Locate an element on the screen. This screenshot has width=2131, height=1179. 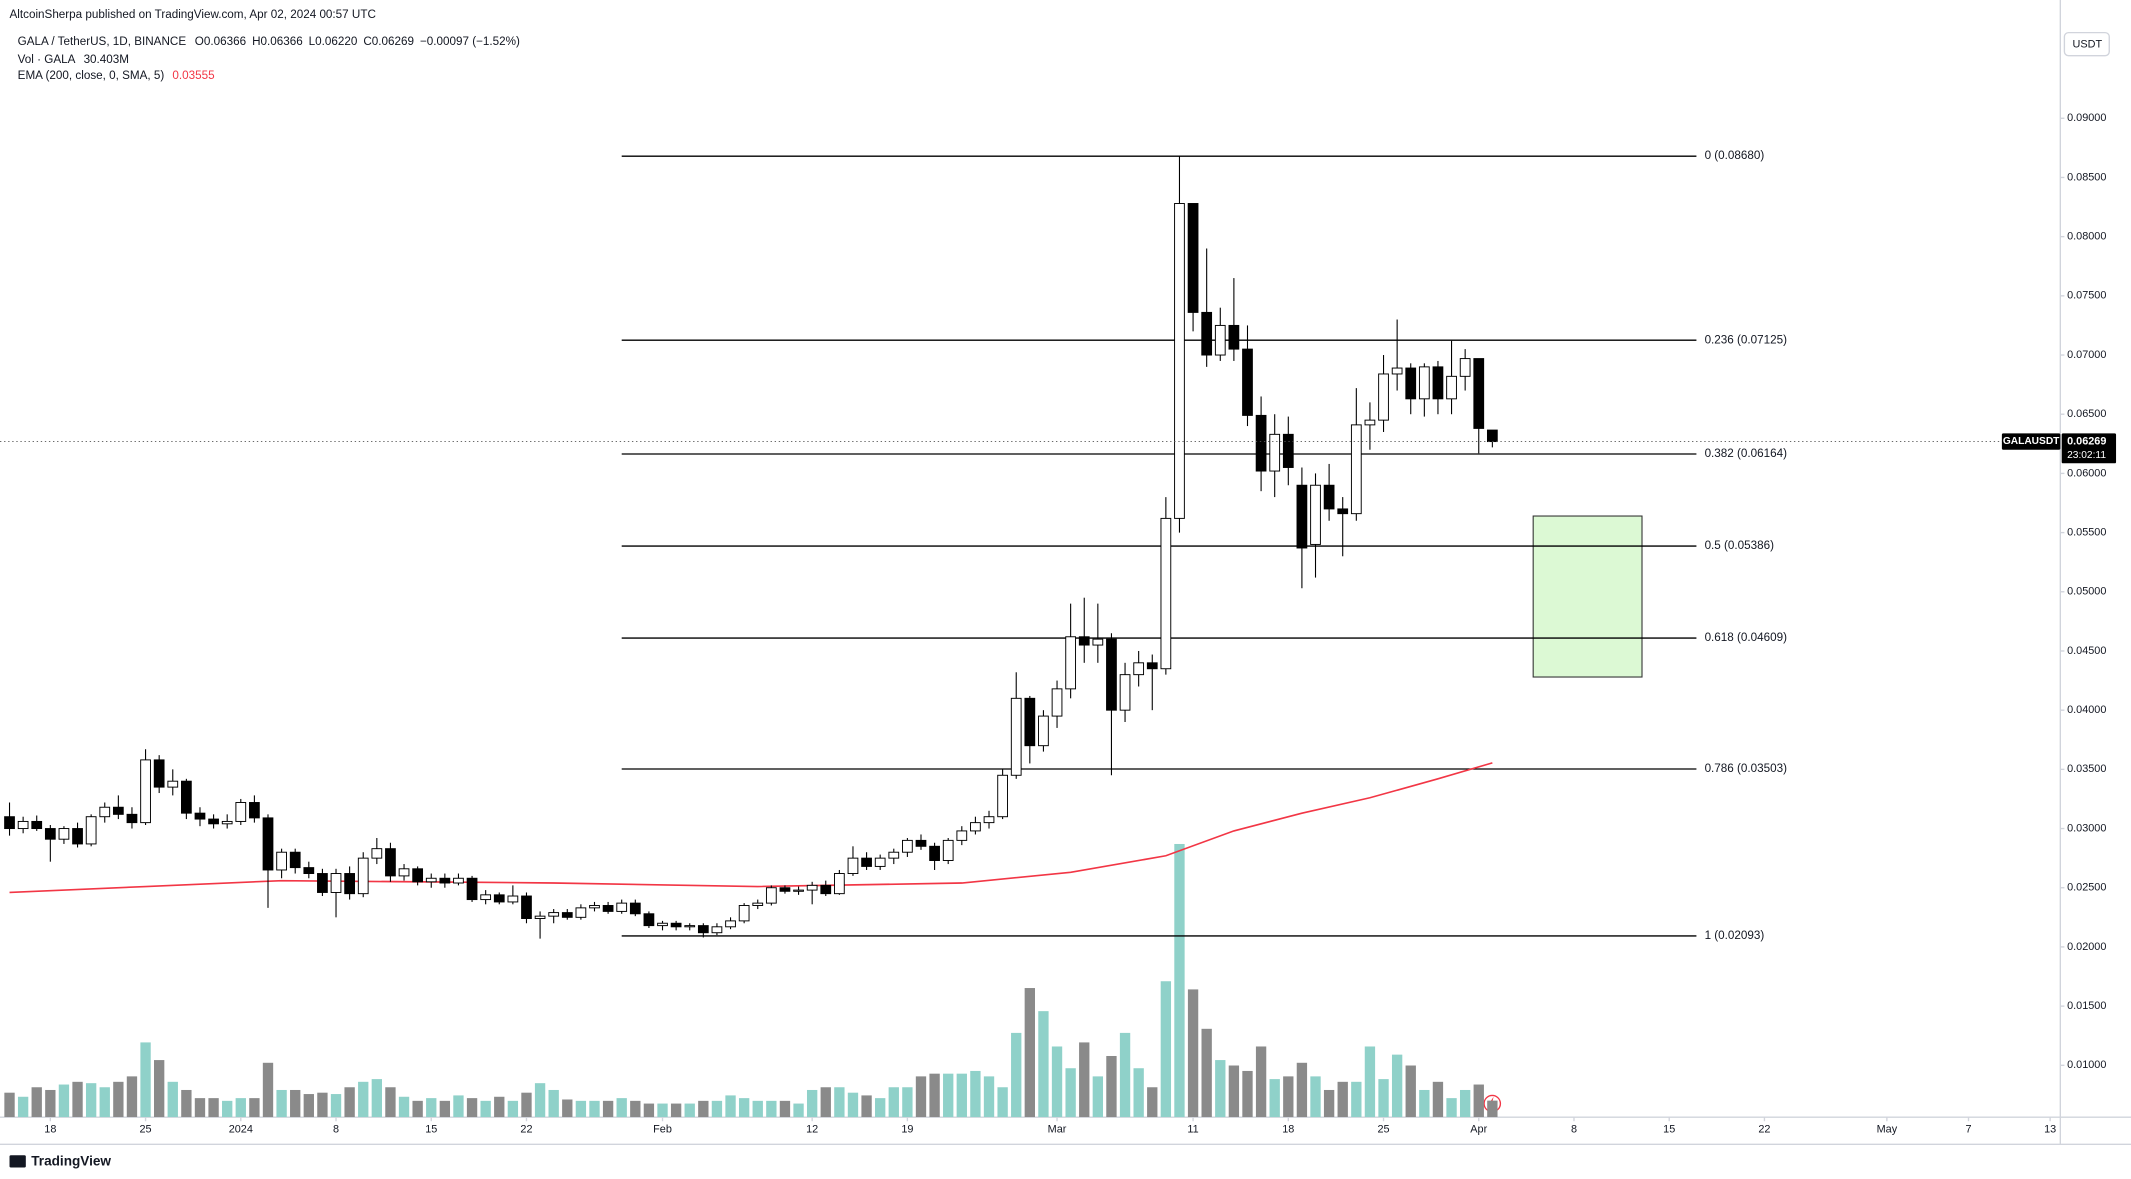
currency-box is located at coordinates (2086, 44).